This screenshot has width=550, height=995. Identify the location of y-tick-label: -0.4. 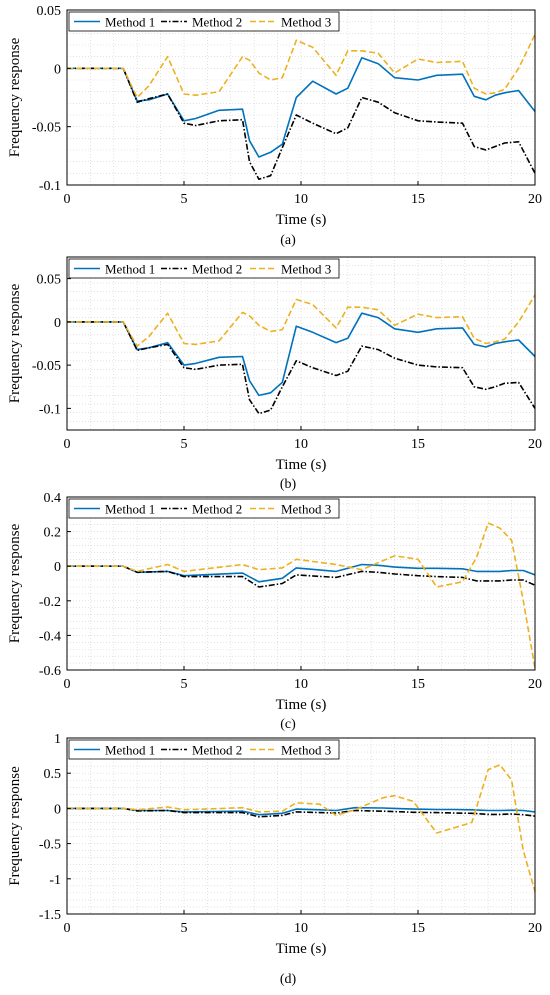
(50, 636).